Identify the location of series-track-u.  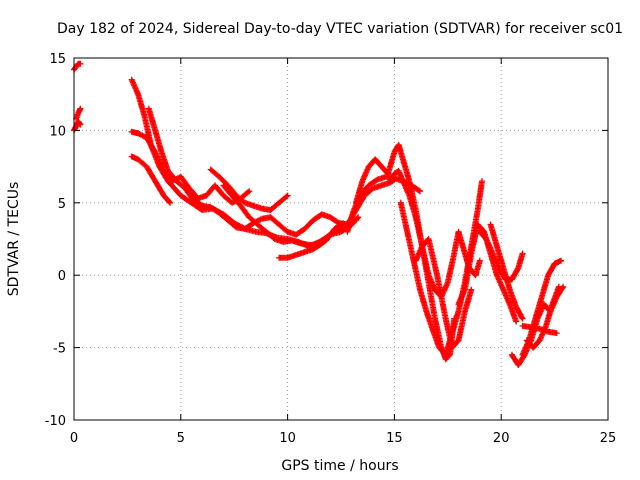
(541, 307).